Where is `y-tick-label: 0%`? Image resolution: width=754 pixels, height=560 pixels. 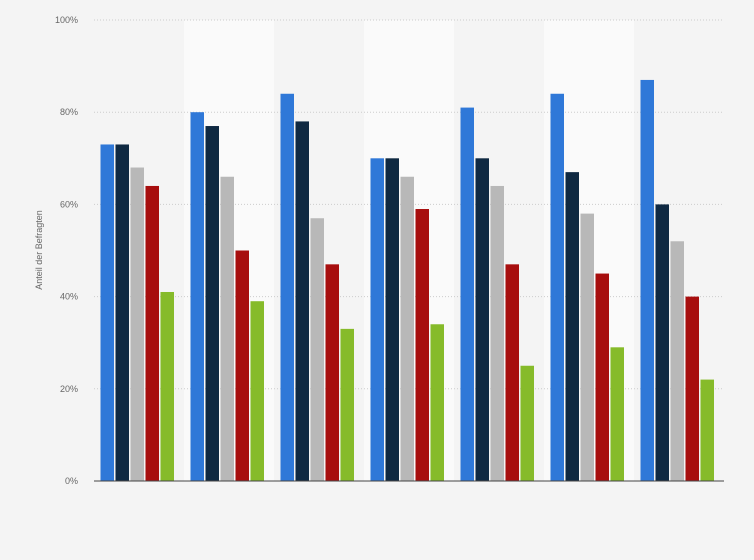 y-tick-label: 0% is located at coordinates (71, 481).